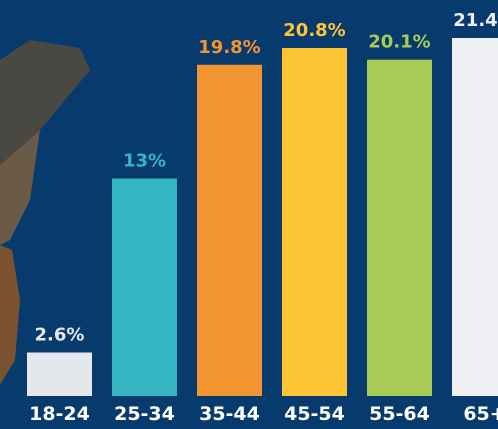  Describe the element at coordinates (45, 102) in the screenshot. I see `photo-object` at that location.